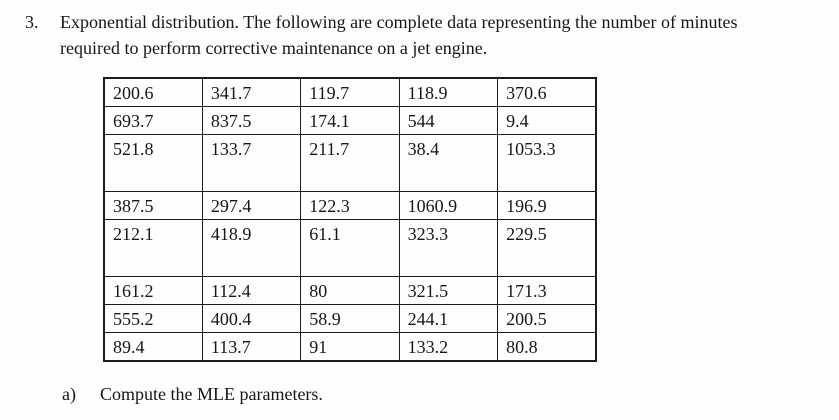 The height and width of the screenshot is (420, 839). What do you see at coordinates (547, 92) in the screenshot?
I see `table-cell: 370.6` at bounding box center [547, 92].